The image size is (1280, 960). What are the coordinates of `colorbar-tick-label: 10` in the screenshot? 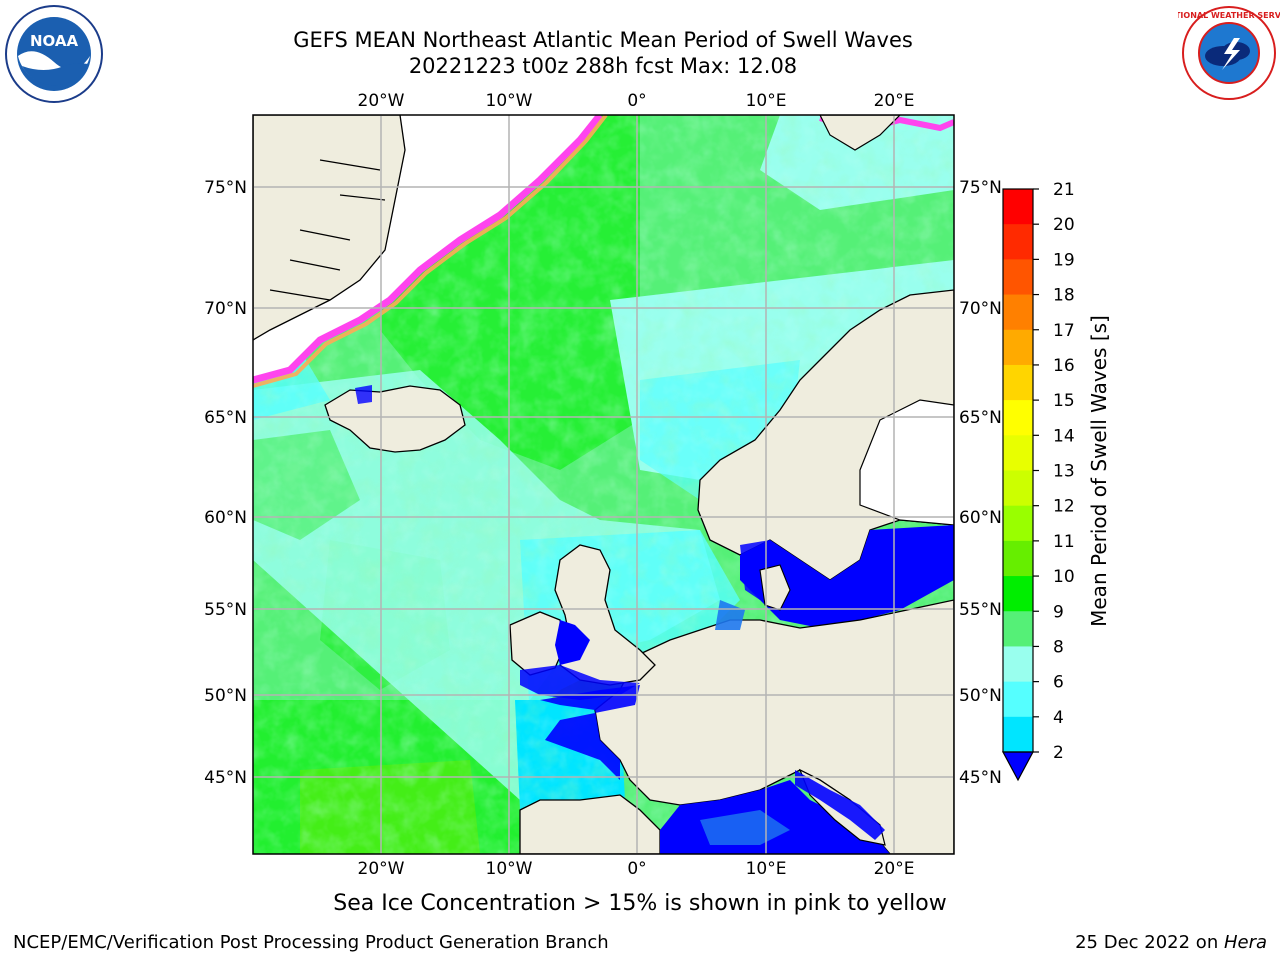 It's located at (1064, 577).